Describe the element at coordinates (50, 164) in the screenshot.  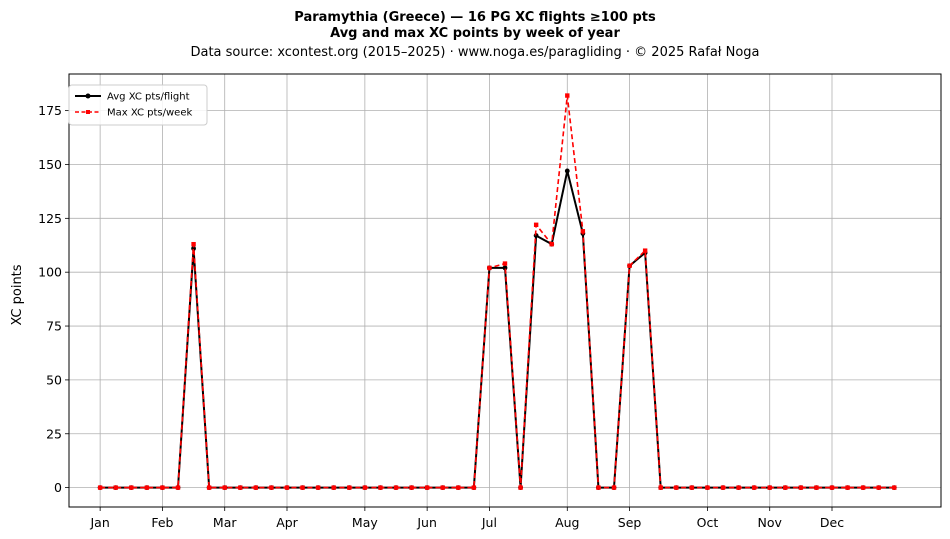
I see `y-tick-label: 150` at that location.